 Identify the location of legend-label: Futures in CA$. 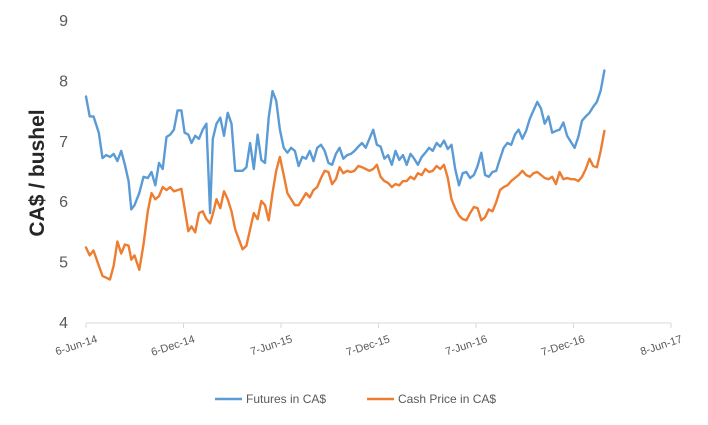
(286, 399).